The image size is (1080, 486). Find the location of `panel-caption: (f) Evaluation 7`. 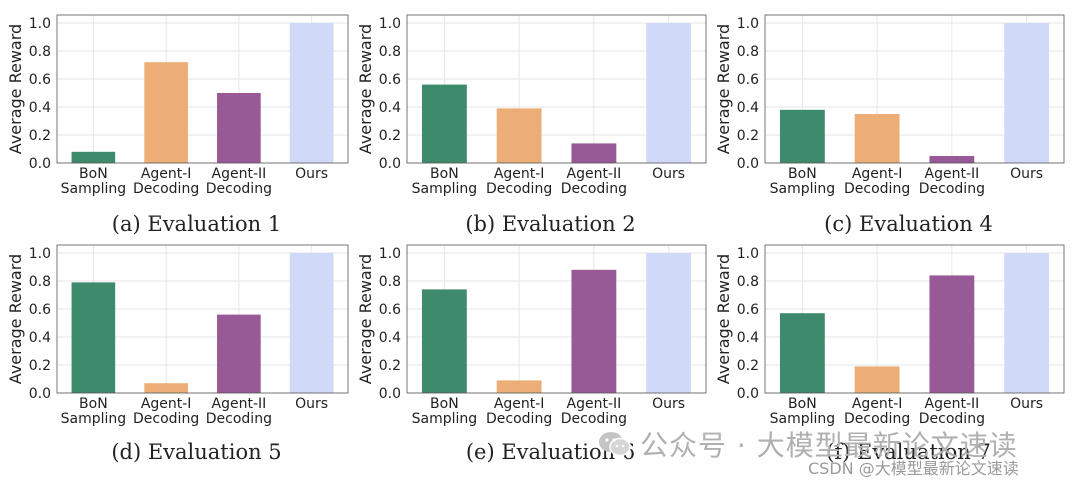

panel-caption: (f) Evaluation 7 is located at coordinates (908, 452).